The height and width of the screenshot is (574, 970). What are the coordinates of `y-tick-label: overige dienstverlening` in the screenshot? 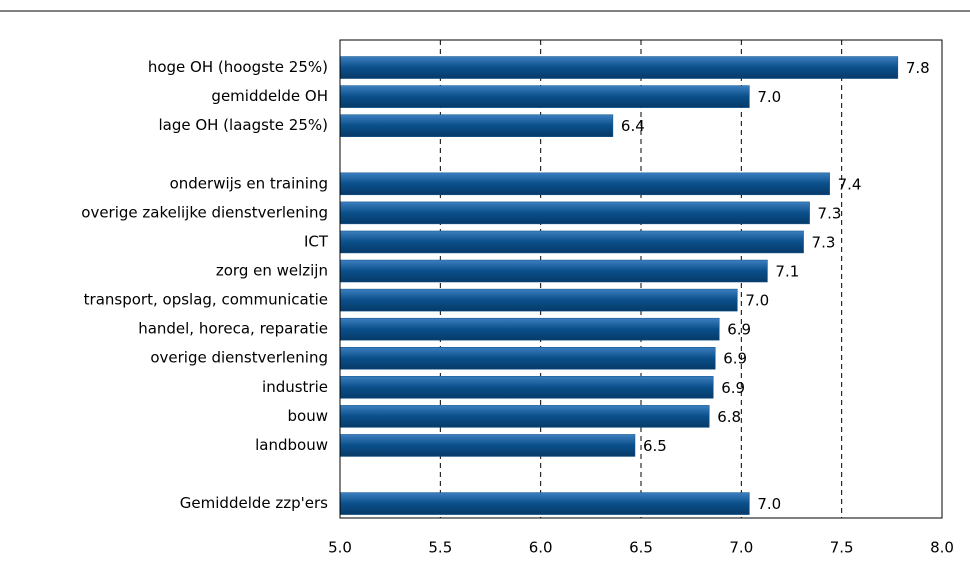 It's located at (239, 358).